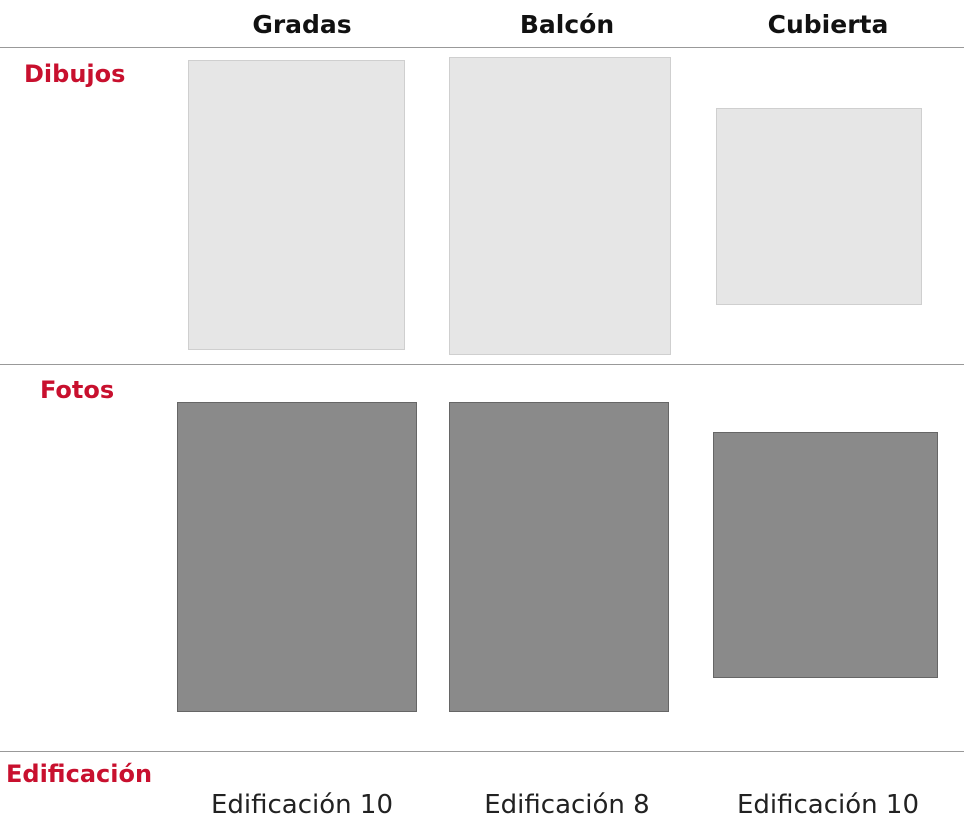  What do you see at coordinates (79, 774) in the screenshot?
I see `row-label: Edificación` at bounding box center [79, 774].